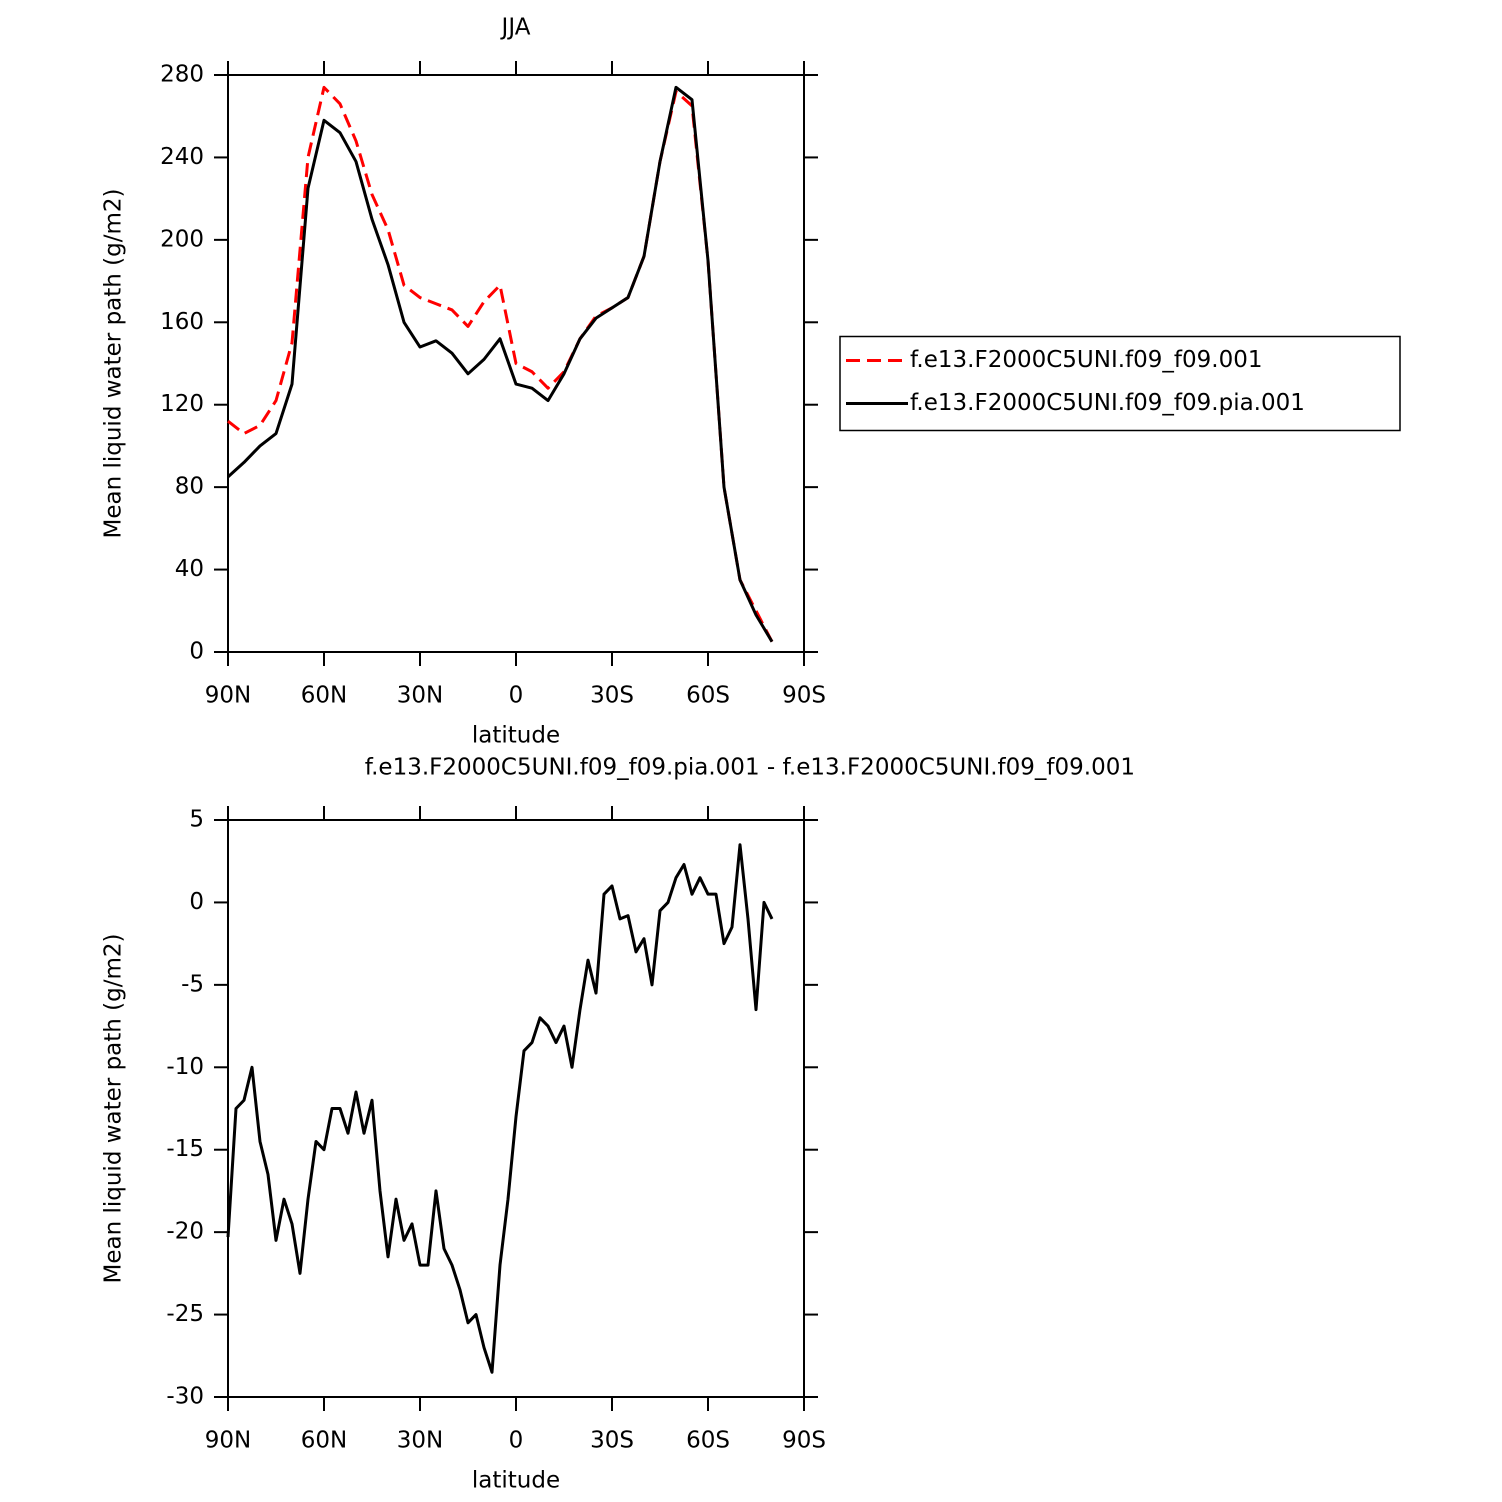  I want to click on y-tick-label: 40, so click(189, 569).